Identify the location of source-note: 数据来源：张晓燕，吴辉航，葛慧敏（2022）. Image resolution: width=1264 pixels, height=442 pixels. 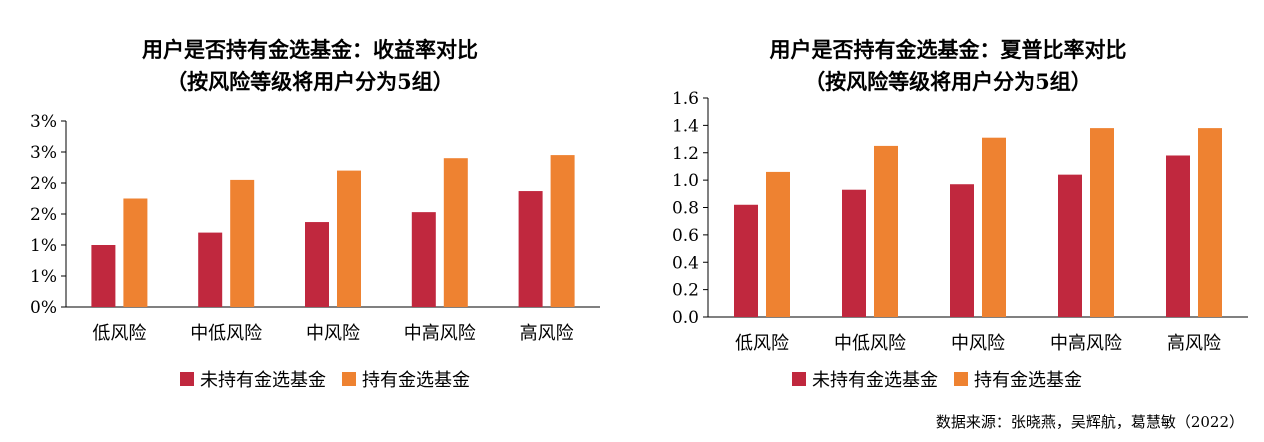
(1089, 422).